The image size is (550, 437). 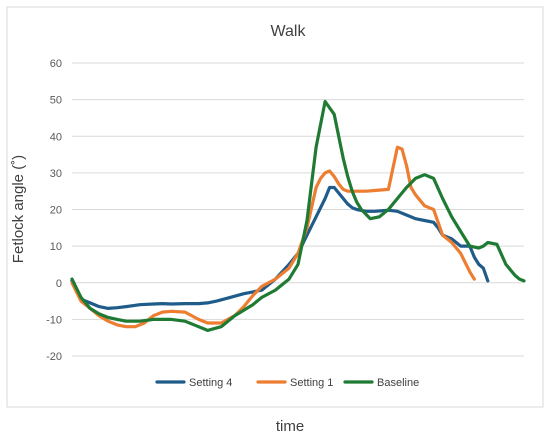 I want to click on y-tick-label: 10, so click(x=56, y=247).